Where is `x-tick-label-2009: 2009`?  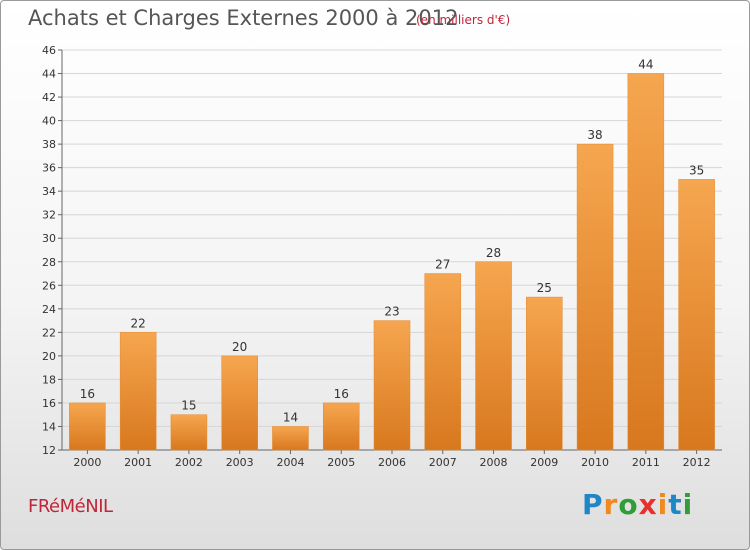 x-tick-label-2009: 2009 is located at coordinates (544, 462).